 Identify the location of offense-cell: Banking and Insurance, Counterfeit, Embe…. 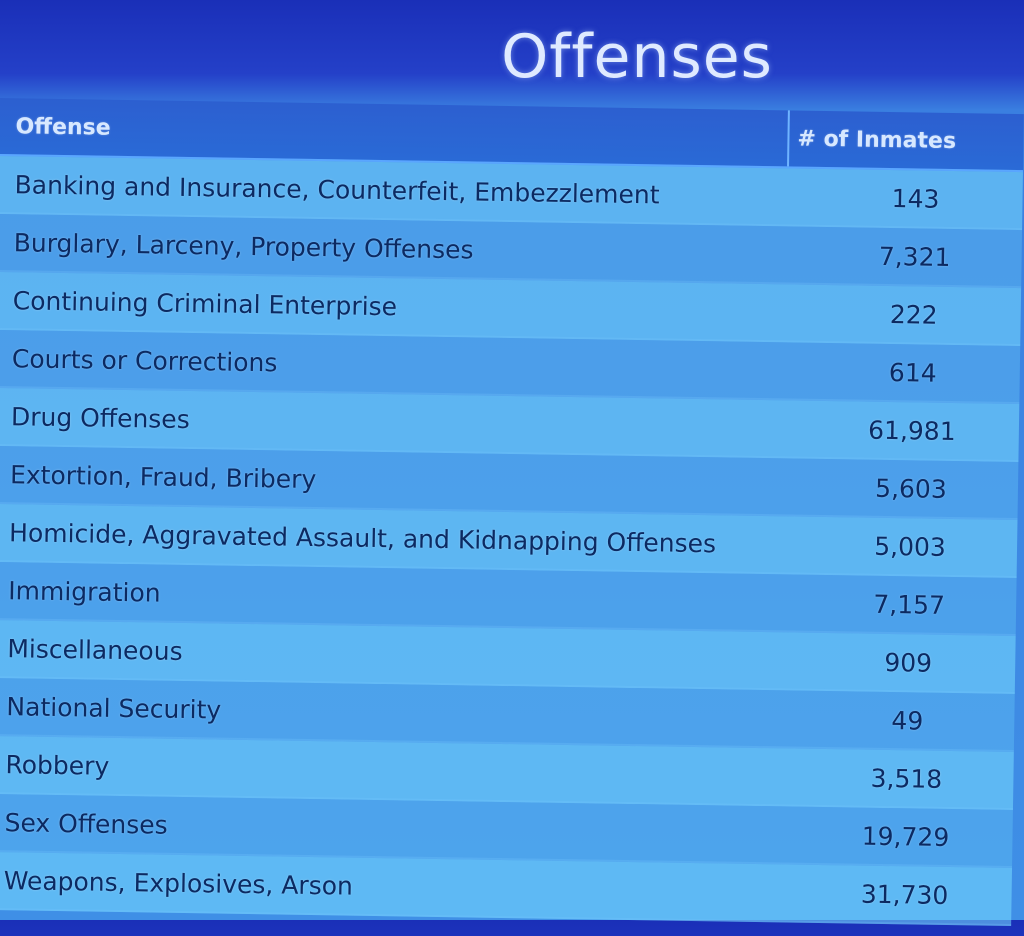
(337, 189).